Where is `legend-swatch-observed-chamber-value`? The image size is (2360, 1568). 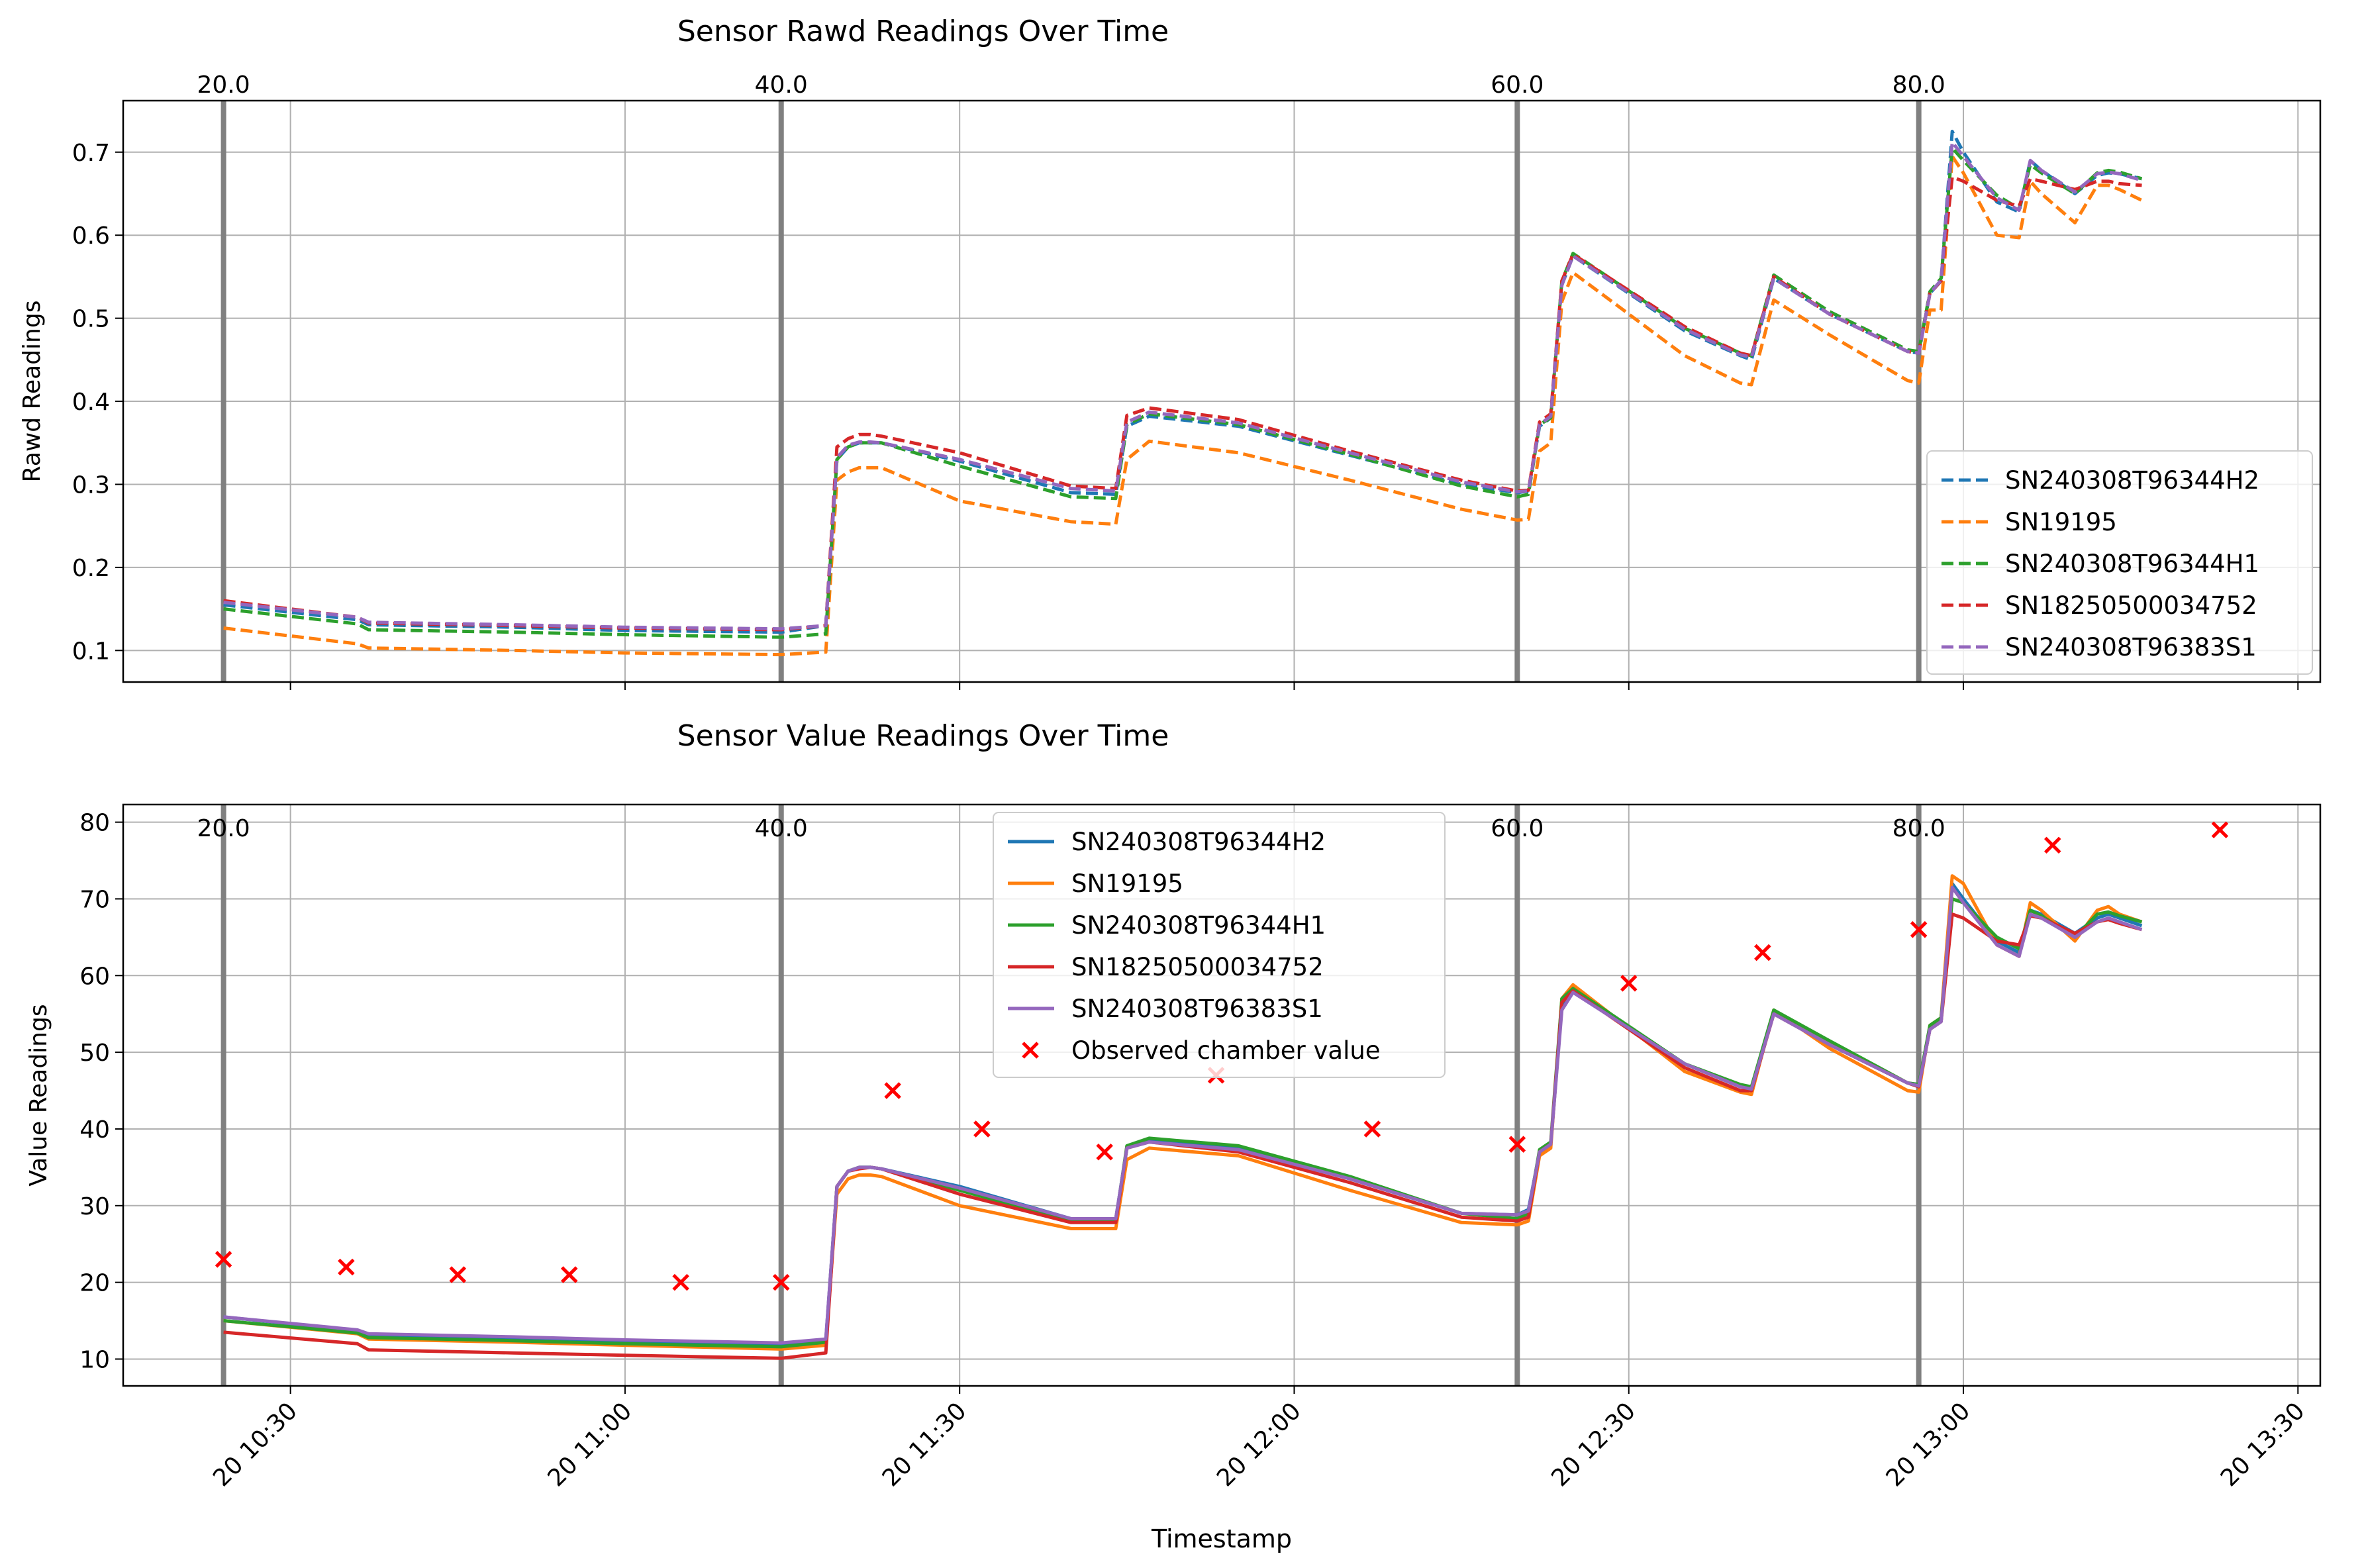
legend-swatch-observed-chamber-value is located at coordinates (1030, 1050).